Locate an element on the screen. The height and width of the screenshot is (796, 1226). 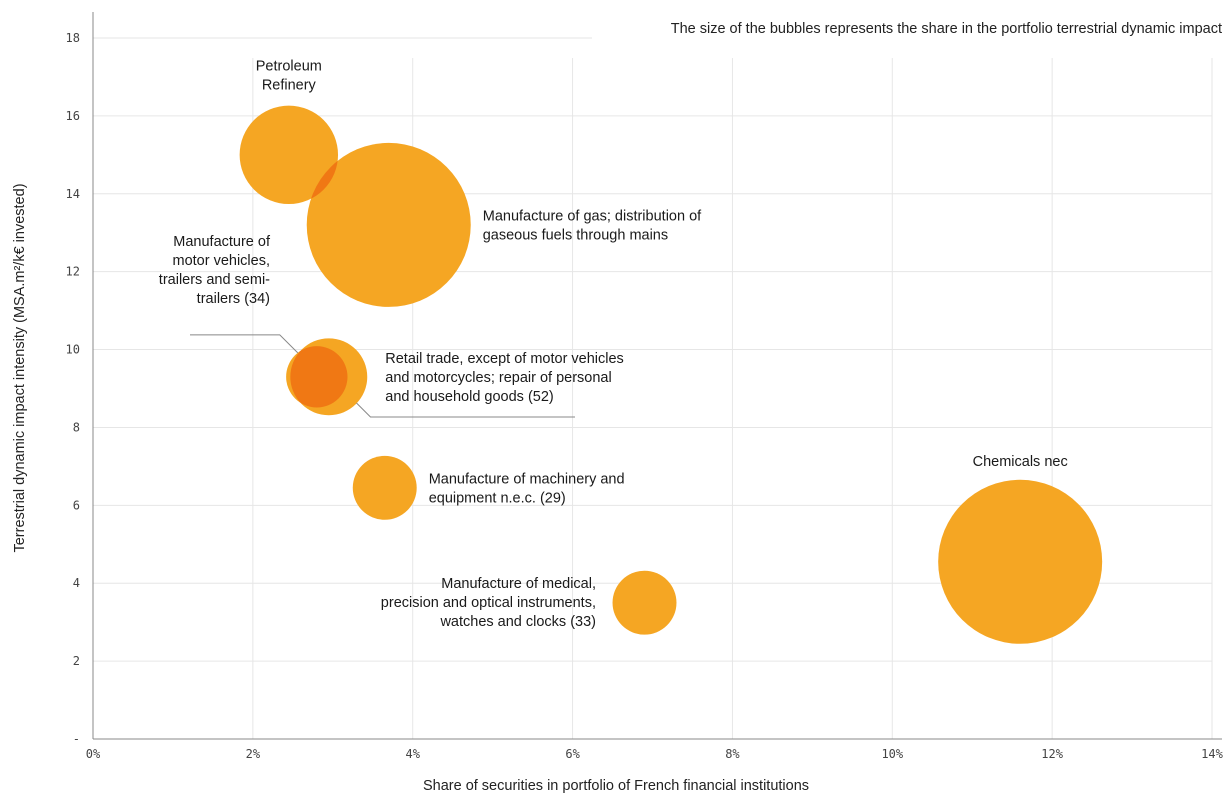
x-tick-label: 6% is located at coordinates (572, 754).